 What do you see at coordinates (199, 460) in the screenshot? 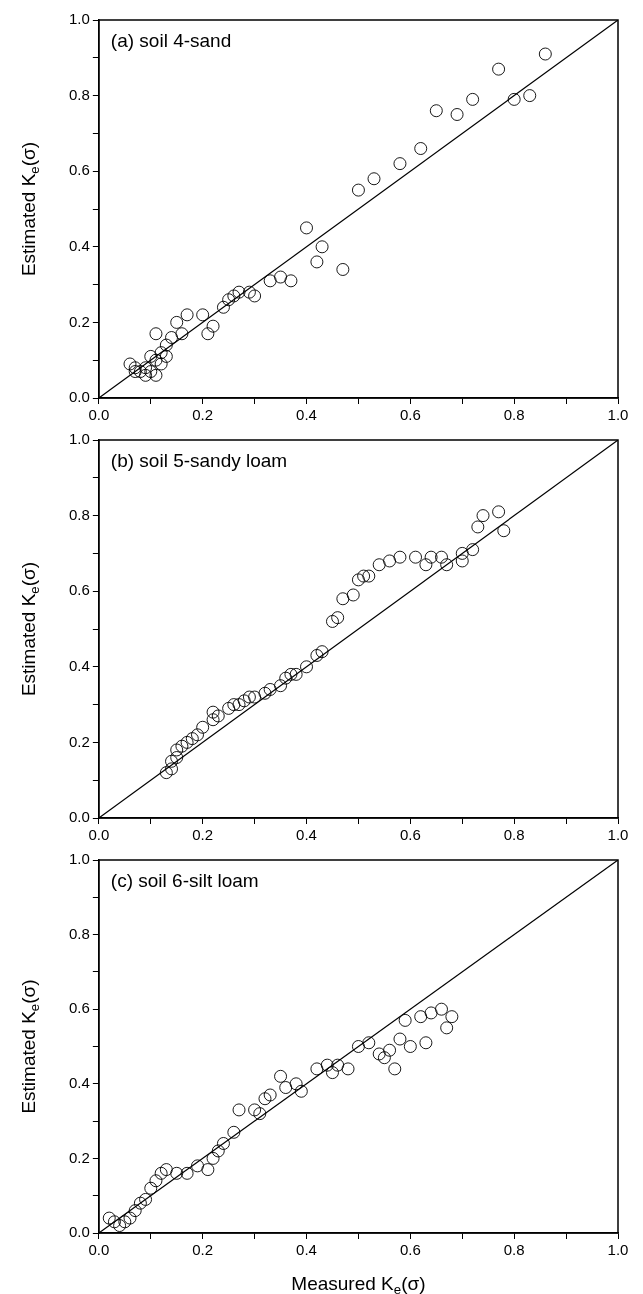
I see `text: (b) soil 5-sandy loam` at bounding box center [199, 460].